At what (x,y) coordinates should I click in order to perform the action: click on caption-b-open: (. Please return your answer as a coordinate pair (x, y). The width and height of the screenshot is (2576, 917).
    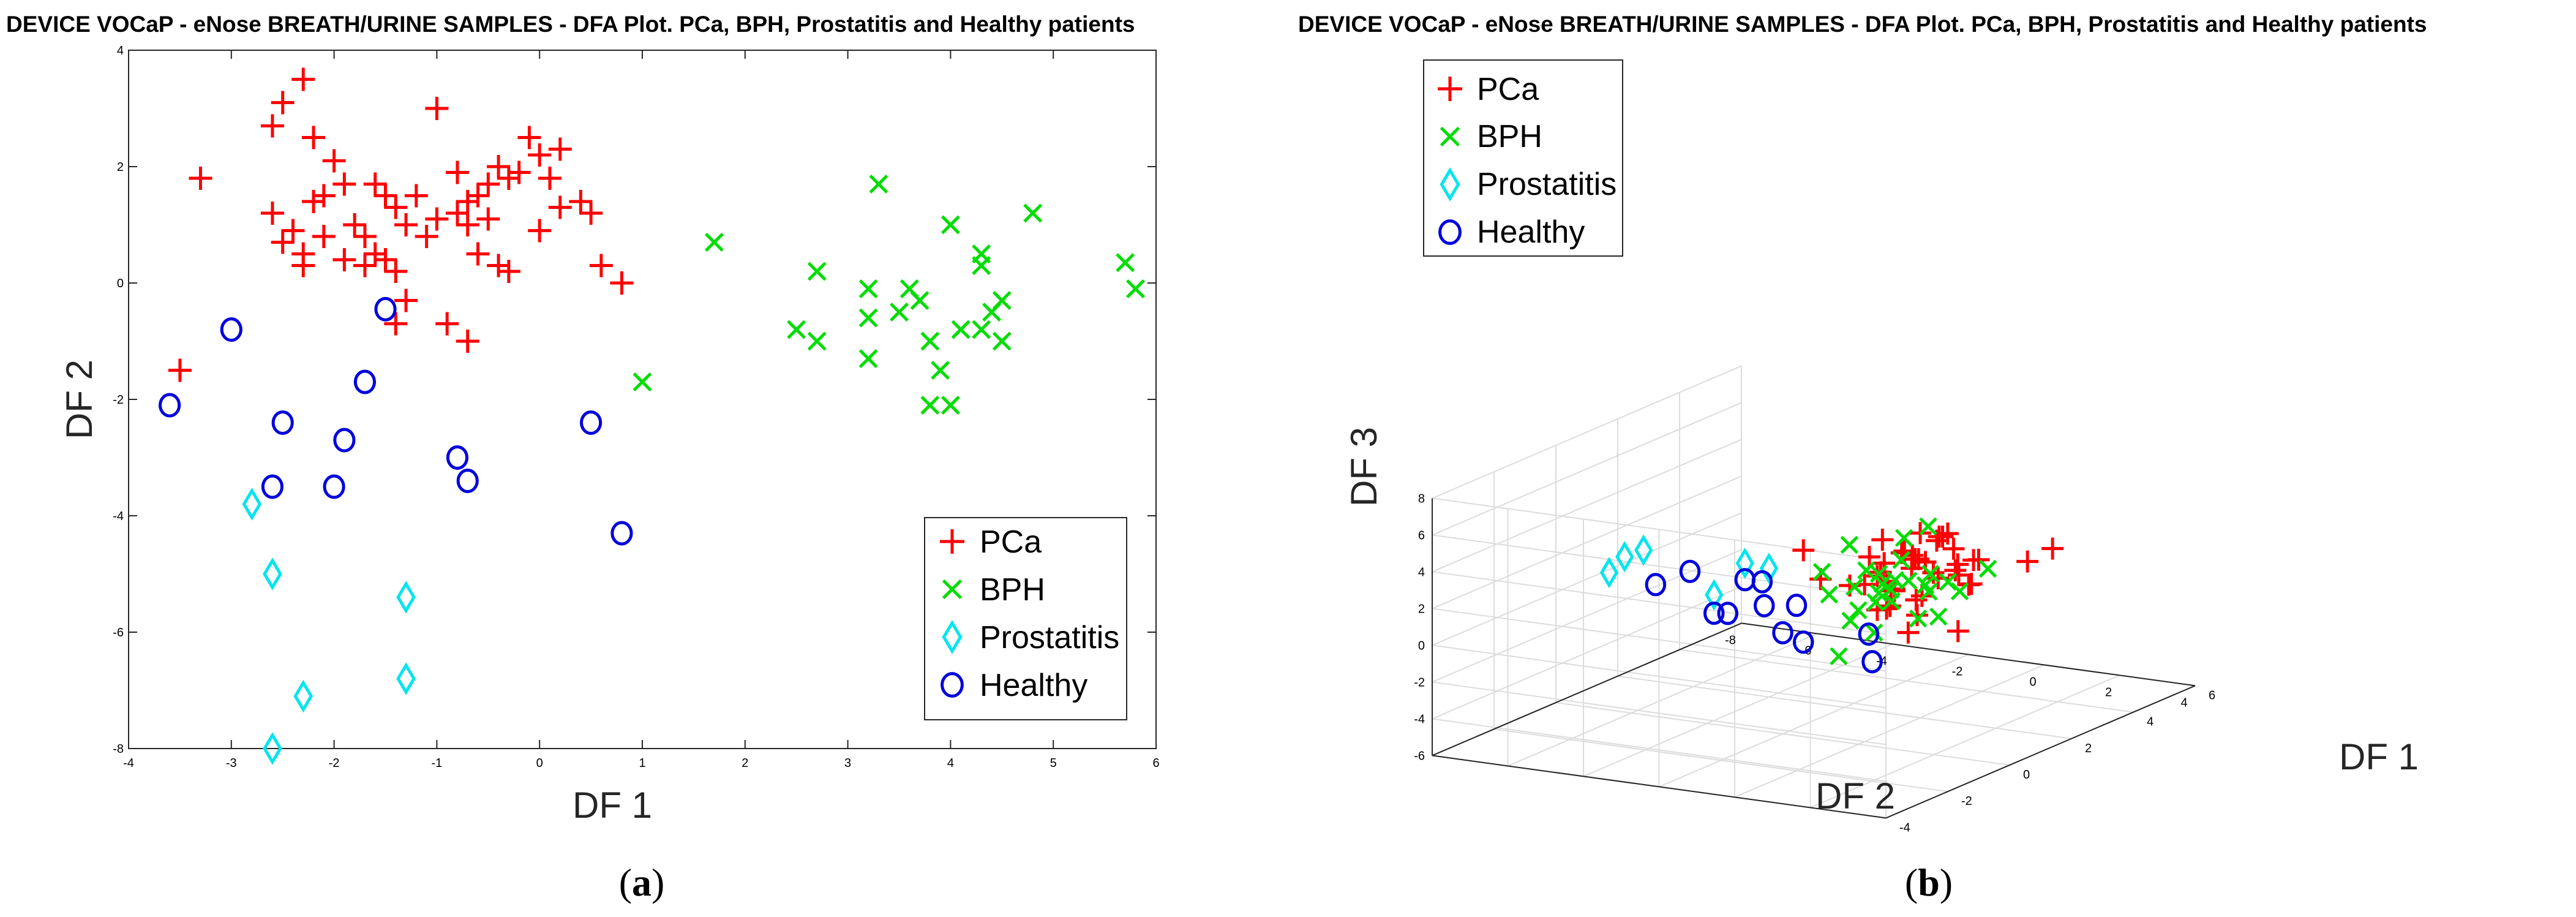
    Looking at the image, I should click on (1911, 883).